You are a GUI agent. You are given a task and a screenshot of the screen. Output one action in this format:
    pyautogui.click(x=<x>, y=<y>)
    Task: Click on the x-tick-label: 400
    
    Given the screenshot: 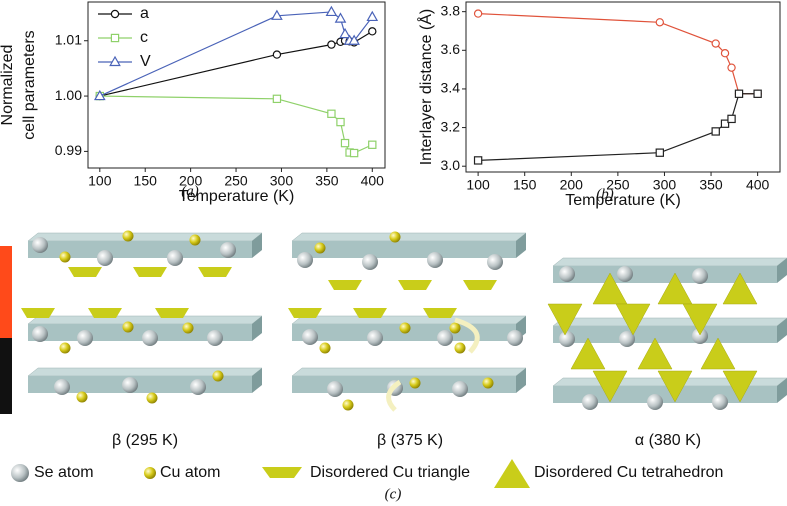 What is the action you would take?
    pyautogui.click(x=373, y=181)
    